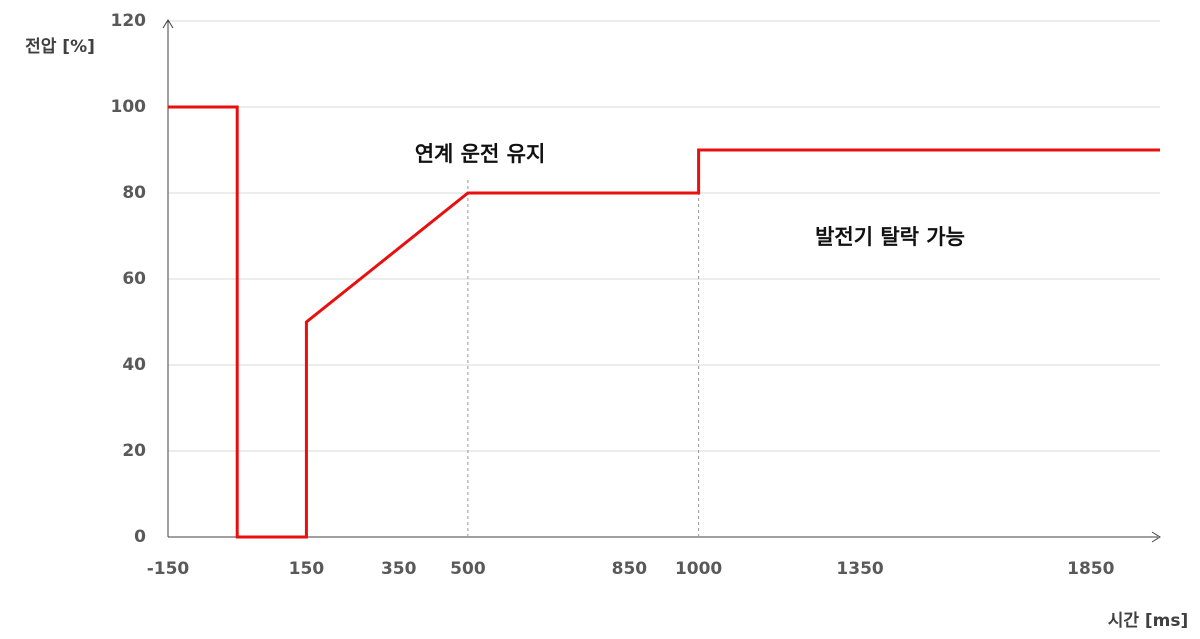  What do you see at coordinates (1090, 569) in the screenshot?
I see `x-tick-label: 1850` at bounding box center [1090, 569].